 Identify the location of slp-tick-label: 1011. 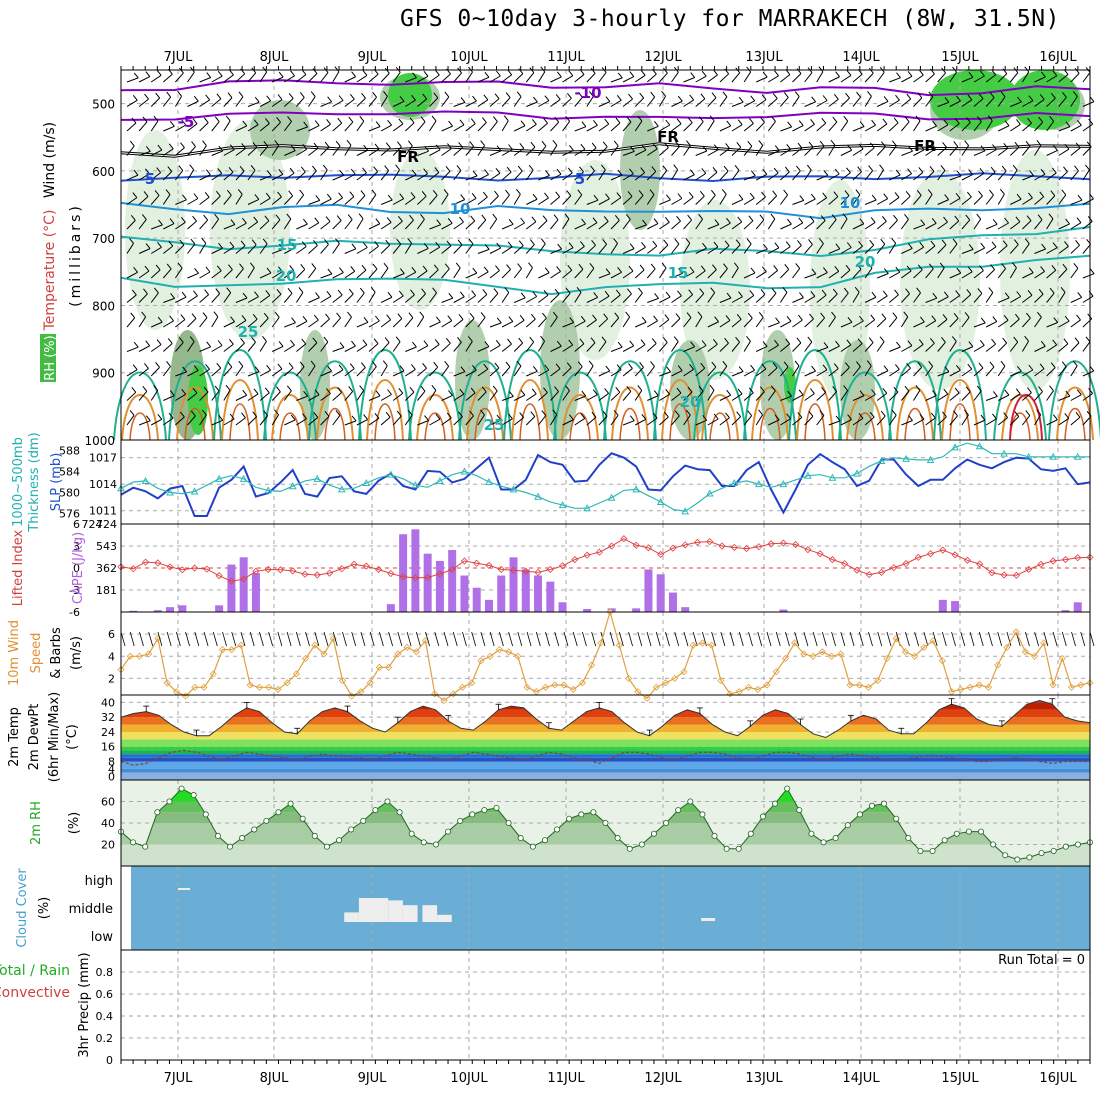
(103, 511).